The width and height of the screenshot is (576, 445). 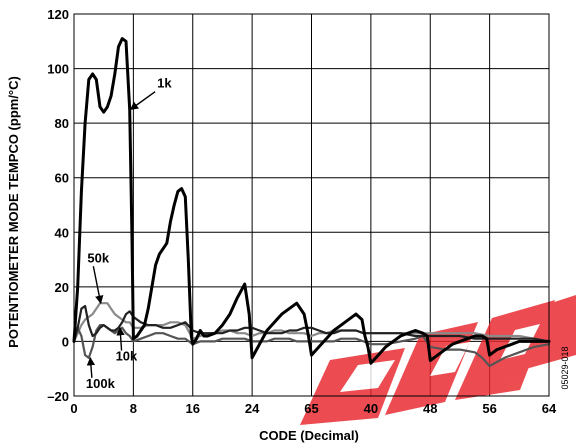 I want to click on y-tick-labels: –20 0 20 40 60 80 100 120, so click(x=58, y=205).